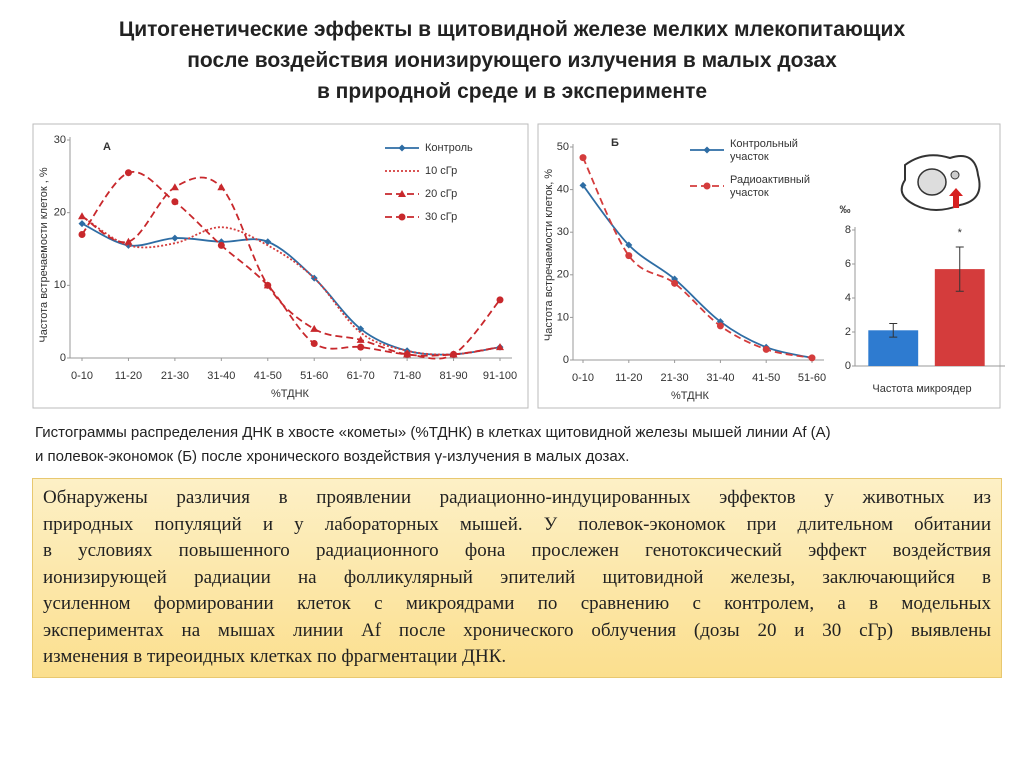 This screenshot has width=1024, height=767. What do you see at coordinates (361, 376) in the screenshot?
I see `x-tick-label: 61-70` at bounding box center [361, 376].